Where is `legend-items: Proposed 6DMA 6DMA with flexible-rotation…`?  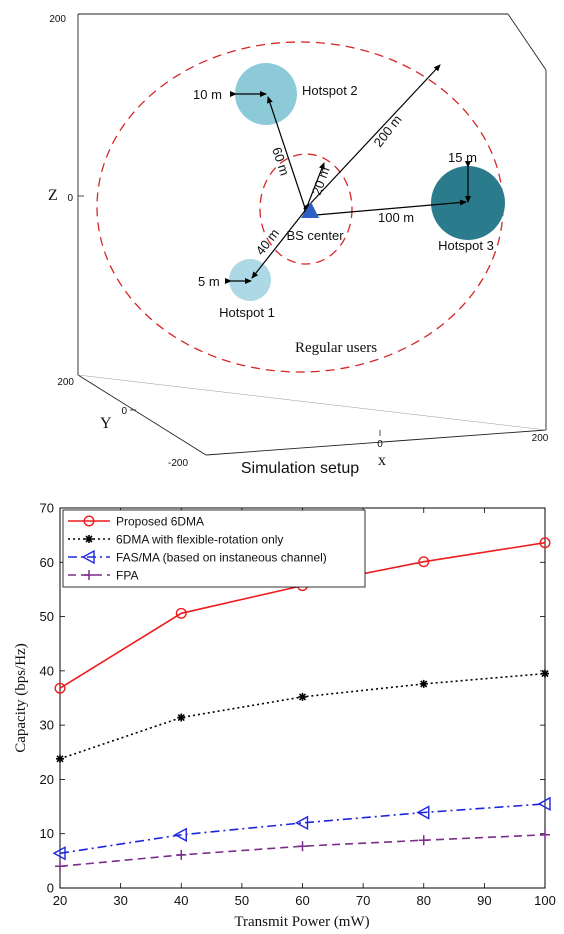
legend-items: Proposed 6DMA 6DMA with flexible-rotation… is located at coordinates (197, 549).